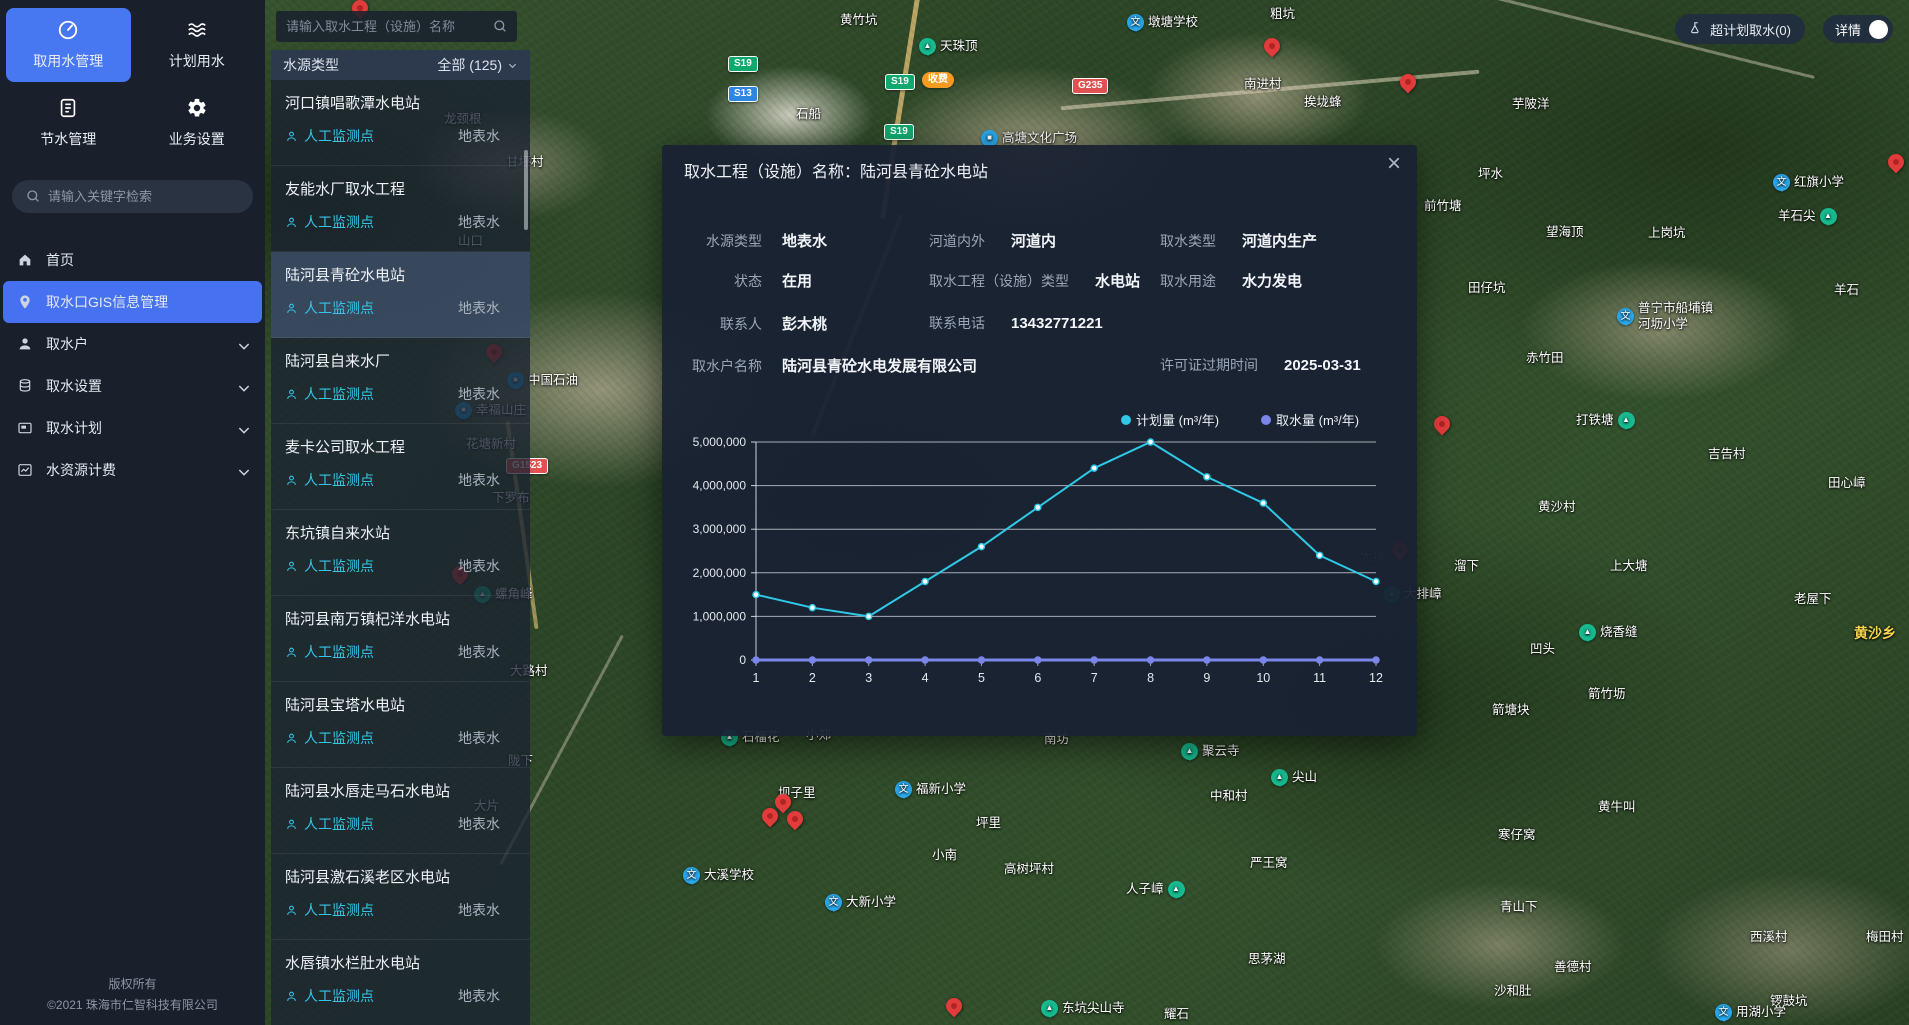 The height and width of the screenshot is (1025, 1909). I want to click on svg-text: 8, so click(1150, 678).